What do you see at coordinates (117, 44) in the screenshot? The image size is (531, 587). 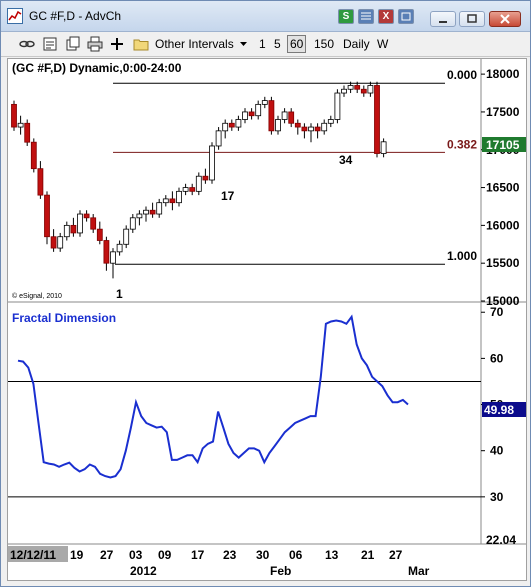 I see `crosshair-icon` at bounding box center [117, 44].